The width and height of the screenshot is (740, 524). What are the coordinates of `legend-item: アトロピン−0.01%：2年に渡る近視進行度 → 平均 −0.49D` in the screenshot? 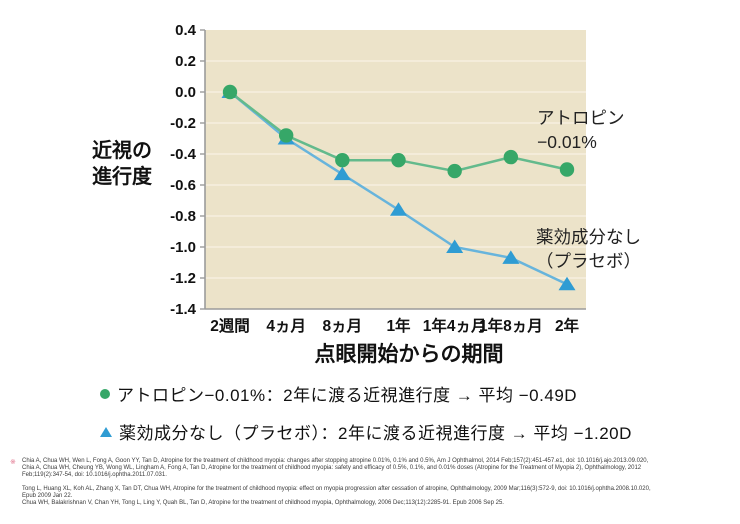 It's located at (366, 393).